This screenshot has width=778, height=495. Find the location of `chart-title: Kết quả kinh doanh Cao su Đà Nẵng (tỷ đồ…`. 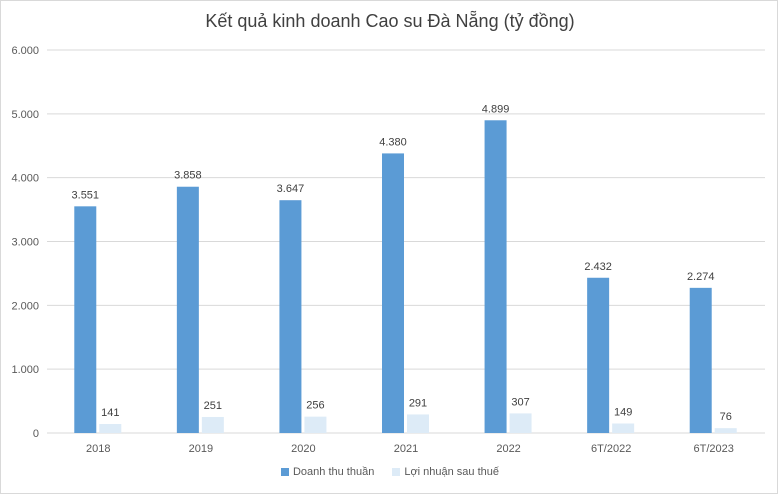

chart-title: Kết quả kinh doanh Cao su Đà Nẵng (tỷ đồ… is located at coordinates (390, 21).